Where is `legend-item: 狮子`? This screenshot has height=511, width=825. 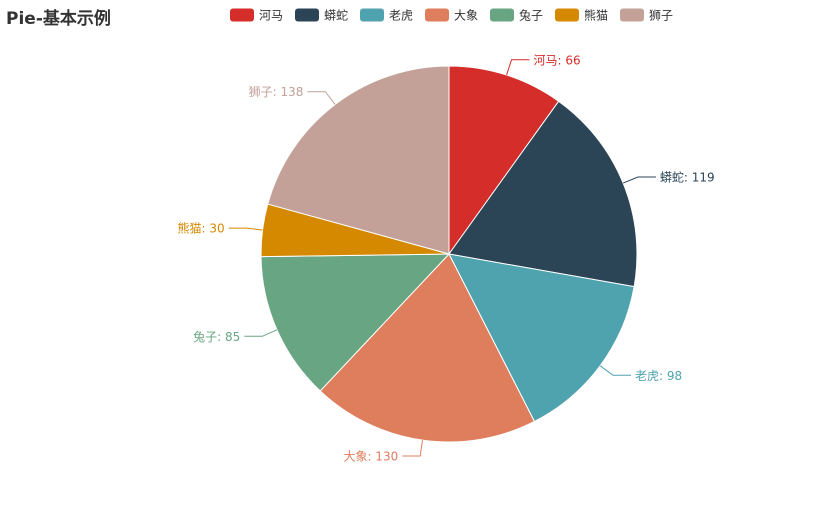 legend-item: 狮子 is located at coordinates (646, 15).